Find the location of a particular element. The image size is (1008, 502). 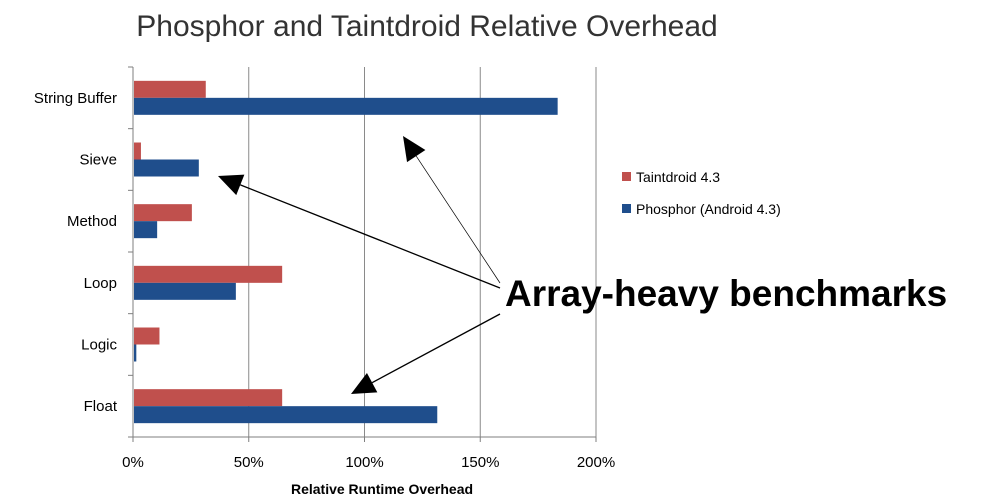

category-label-float: Float is located at coordinates (101, 406).